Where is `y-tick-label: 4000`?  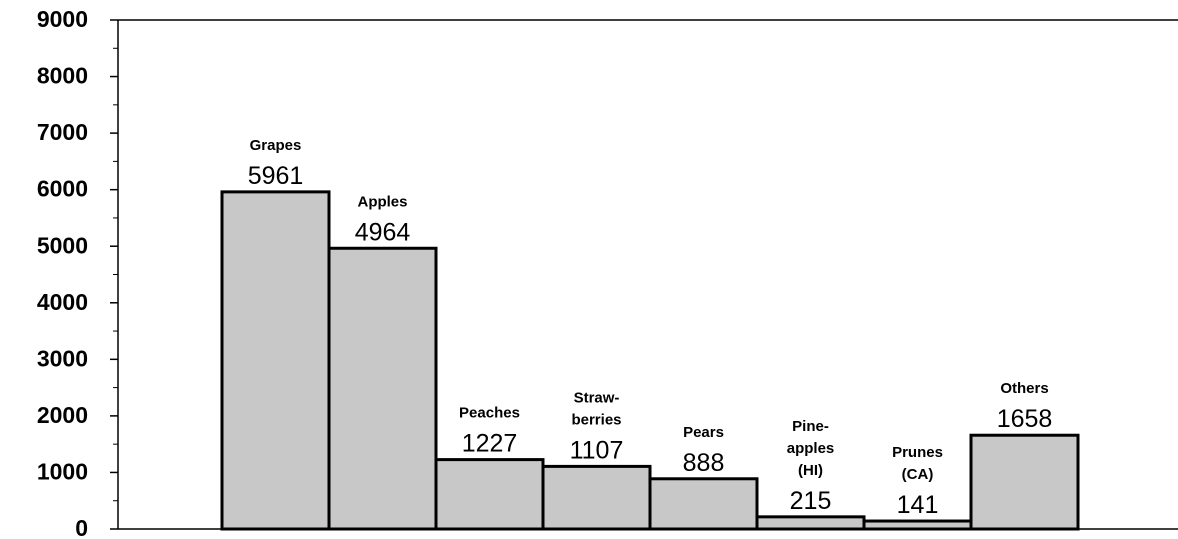
y-tick-label: 4000 is located at coordinates (62, 302).